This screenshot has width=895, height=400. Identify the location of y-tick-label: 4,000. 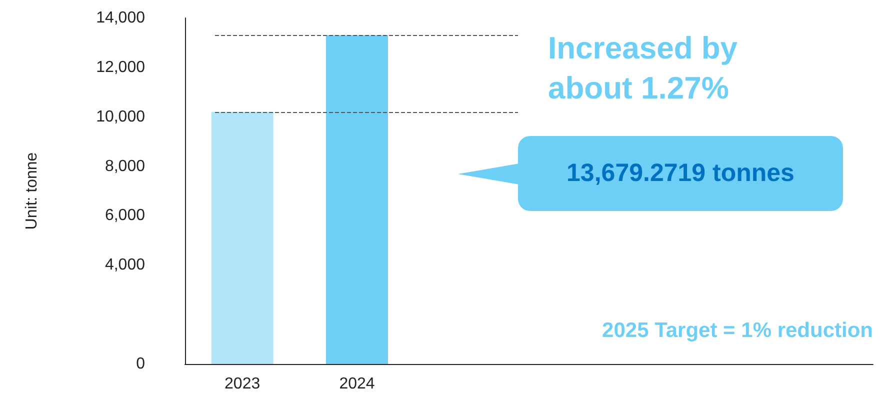
(125, 265).